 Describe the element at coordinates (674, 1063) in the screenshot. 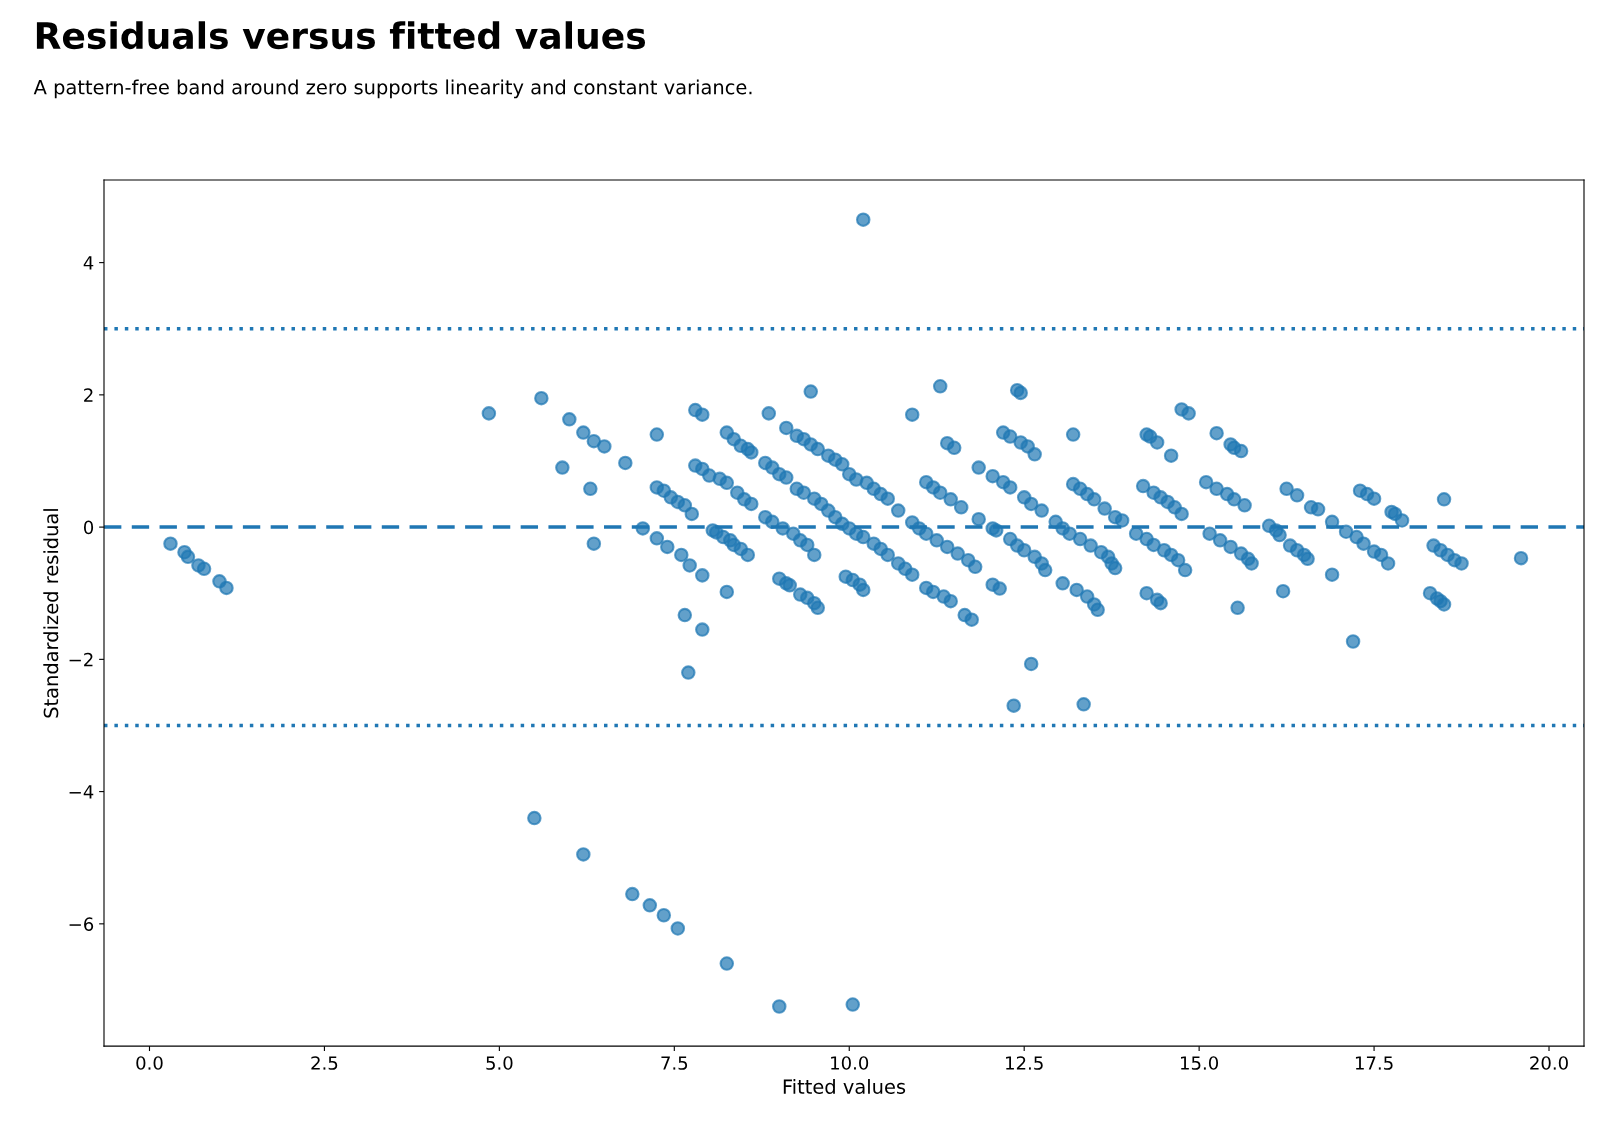

I see `x-tick-label: 7.5` at that location.